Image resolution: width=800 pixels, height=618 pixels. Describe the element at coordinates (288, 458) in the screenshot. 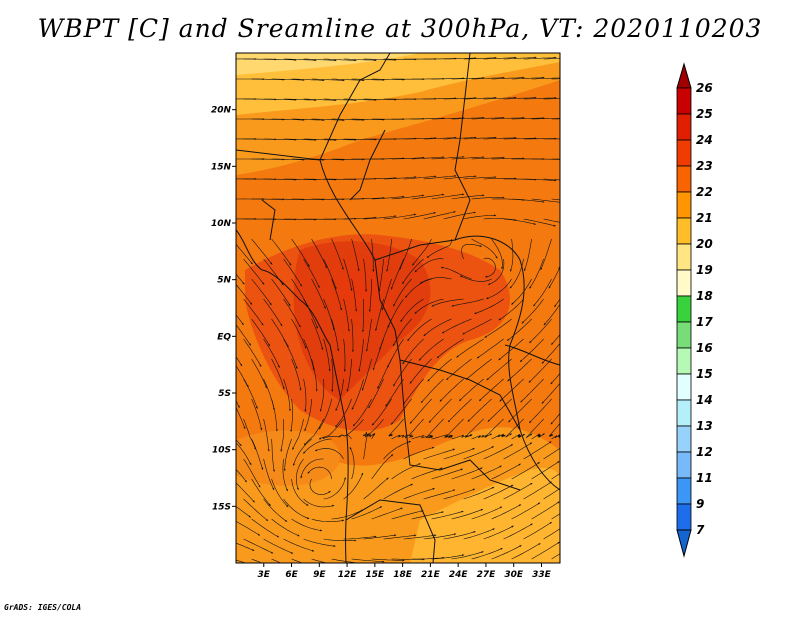

I see `wbpt-southwest-band` at that location.